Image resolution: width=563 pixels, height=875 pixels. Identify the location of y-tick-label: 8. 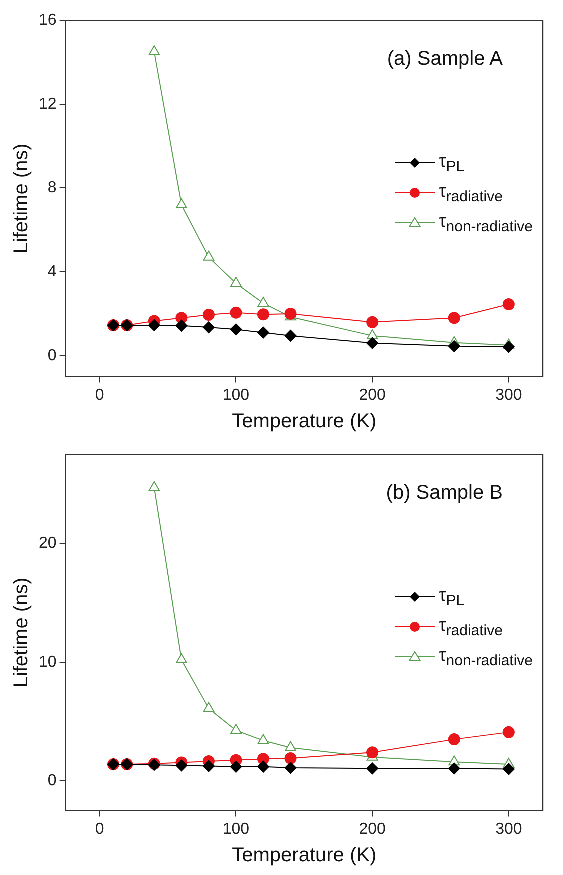
(52, 188).